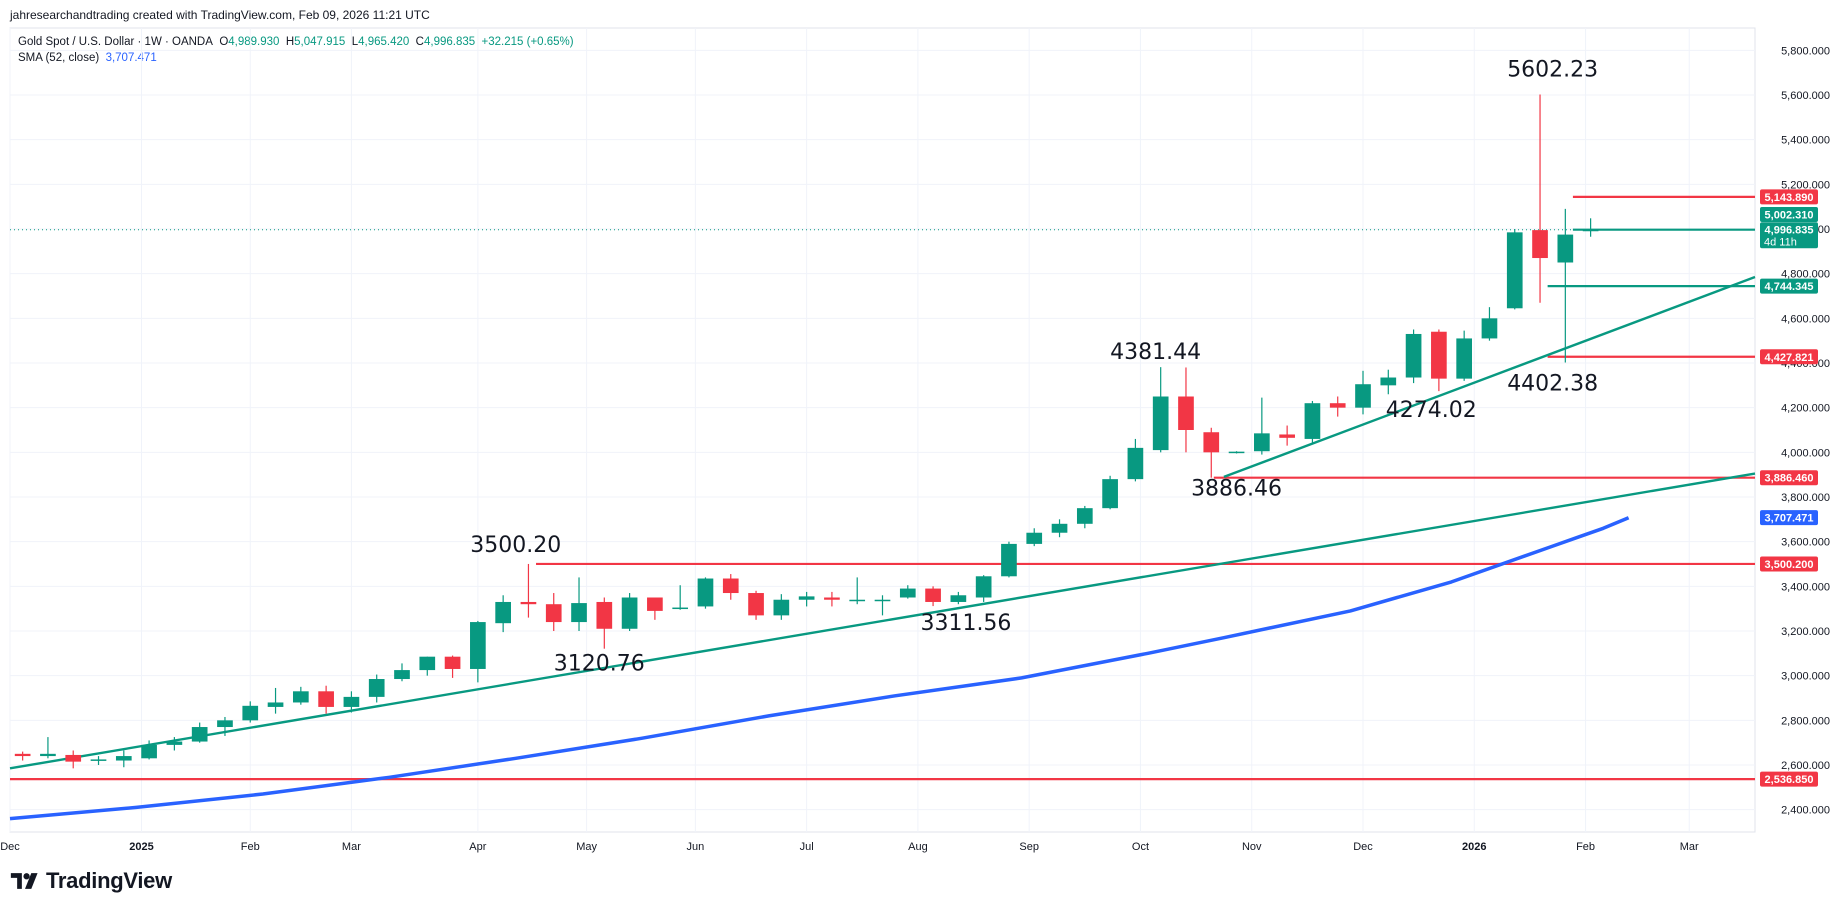  Describe the element at coordinates (1489, 377) in the screenshot. I see `trendline` at that location.